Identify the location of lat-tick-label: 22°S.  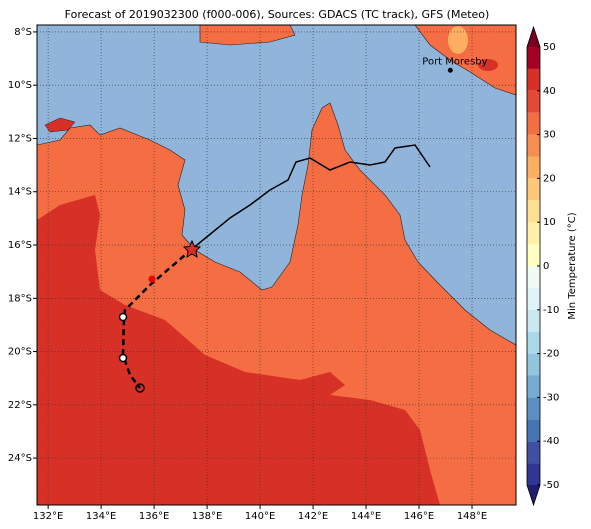
(20, 405).